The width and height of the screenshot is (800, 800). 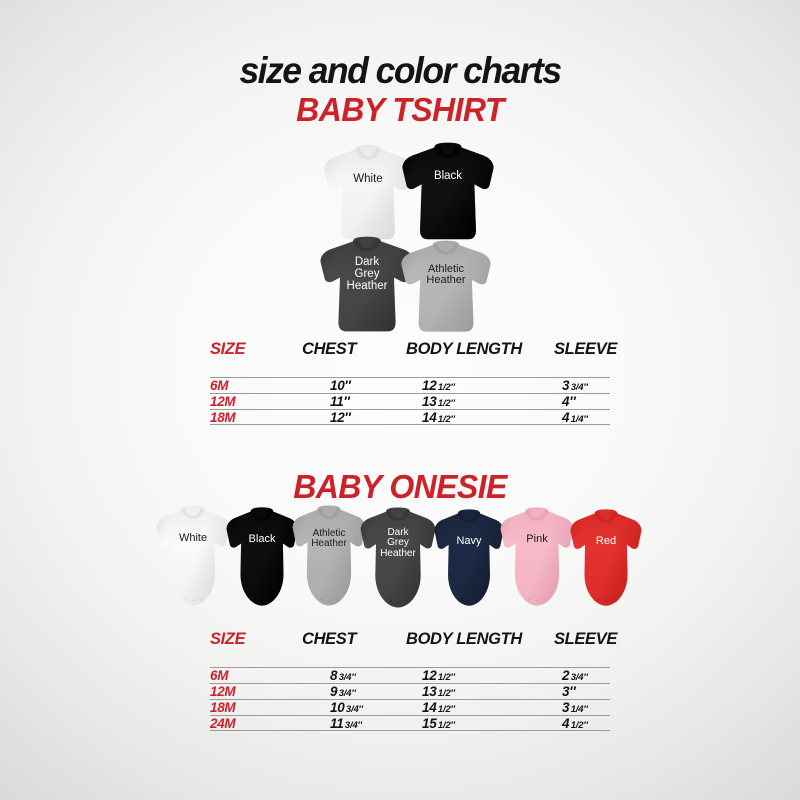 What do you see at coordinates (446, 288) in the screenshot?
I see `tshirt-swatch-athletic-heather: Athletic Heather` at bounding box center [446, 288].